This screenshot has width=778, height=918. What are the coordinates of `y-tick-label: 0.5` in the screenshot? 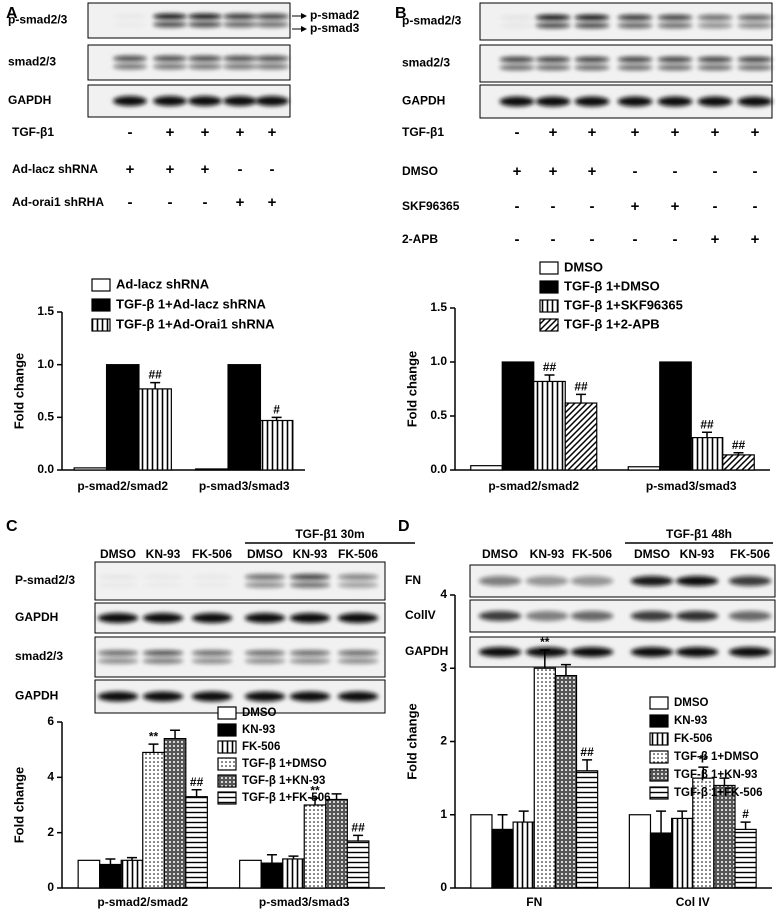 It's located at (438, 415).